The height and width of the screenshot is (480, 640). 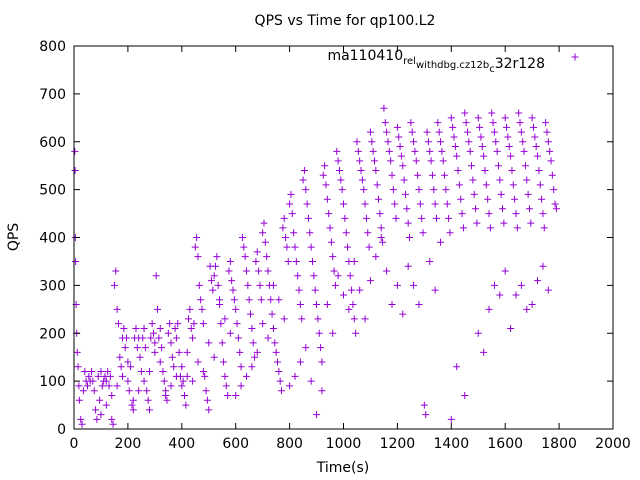 I want to click on legend-label-part: rel, so click(x=409, y=61).